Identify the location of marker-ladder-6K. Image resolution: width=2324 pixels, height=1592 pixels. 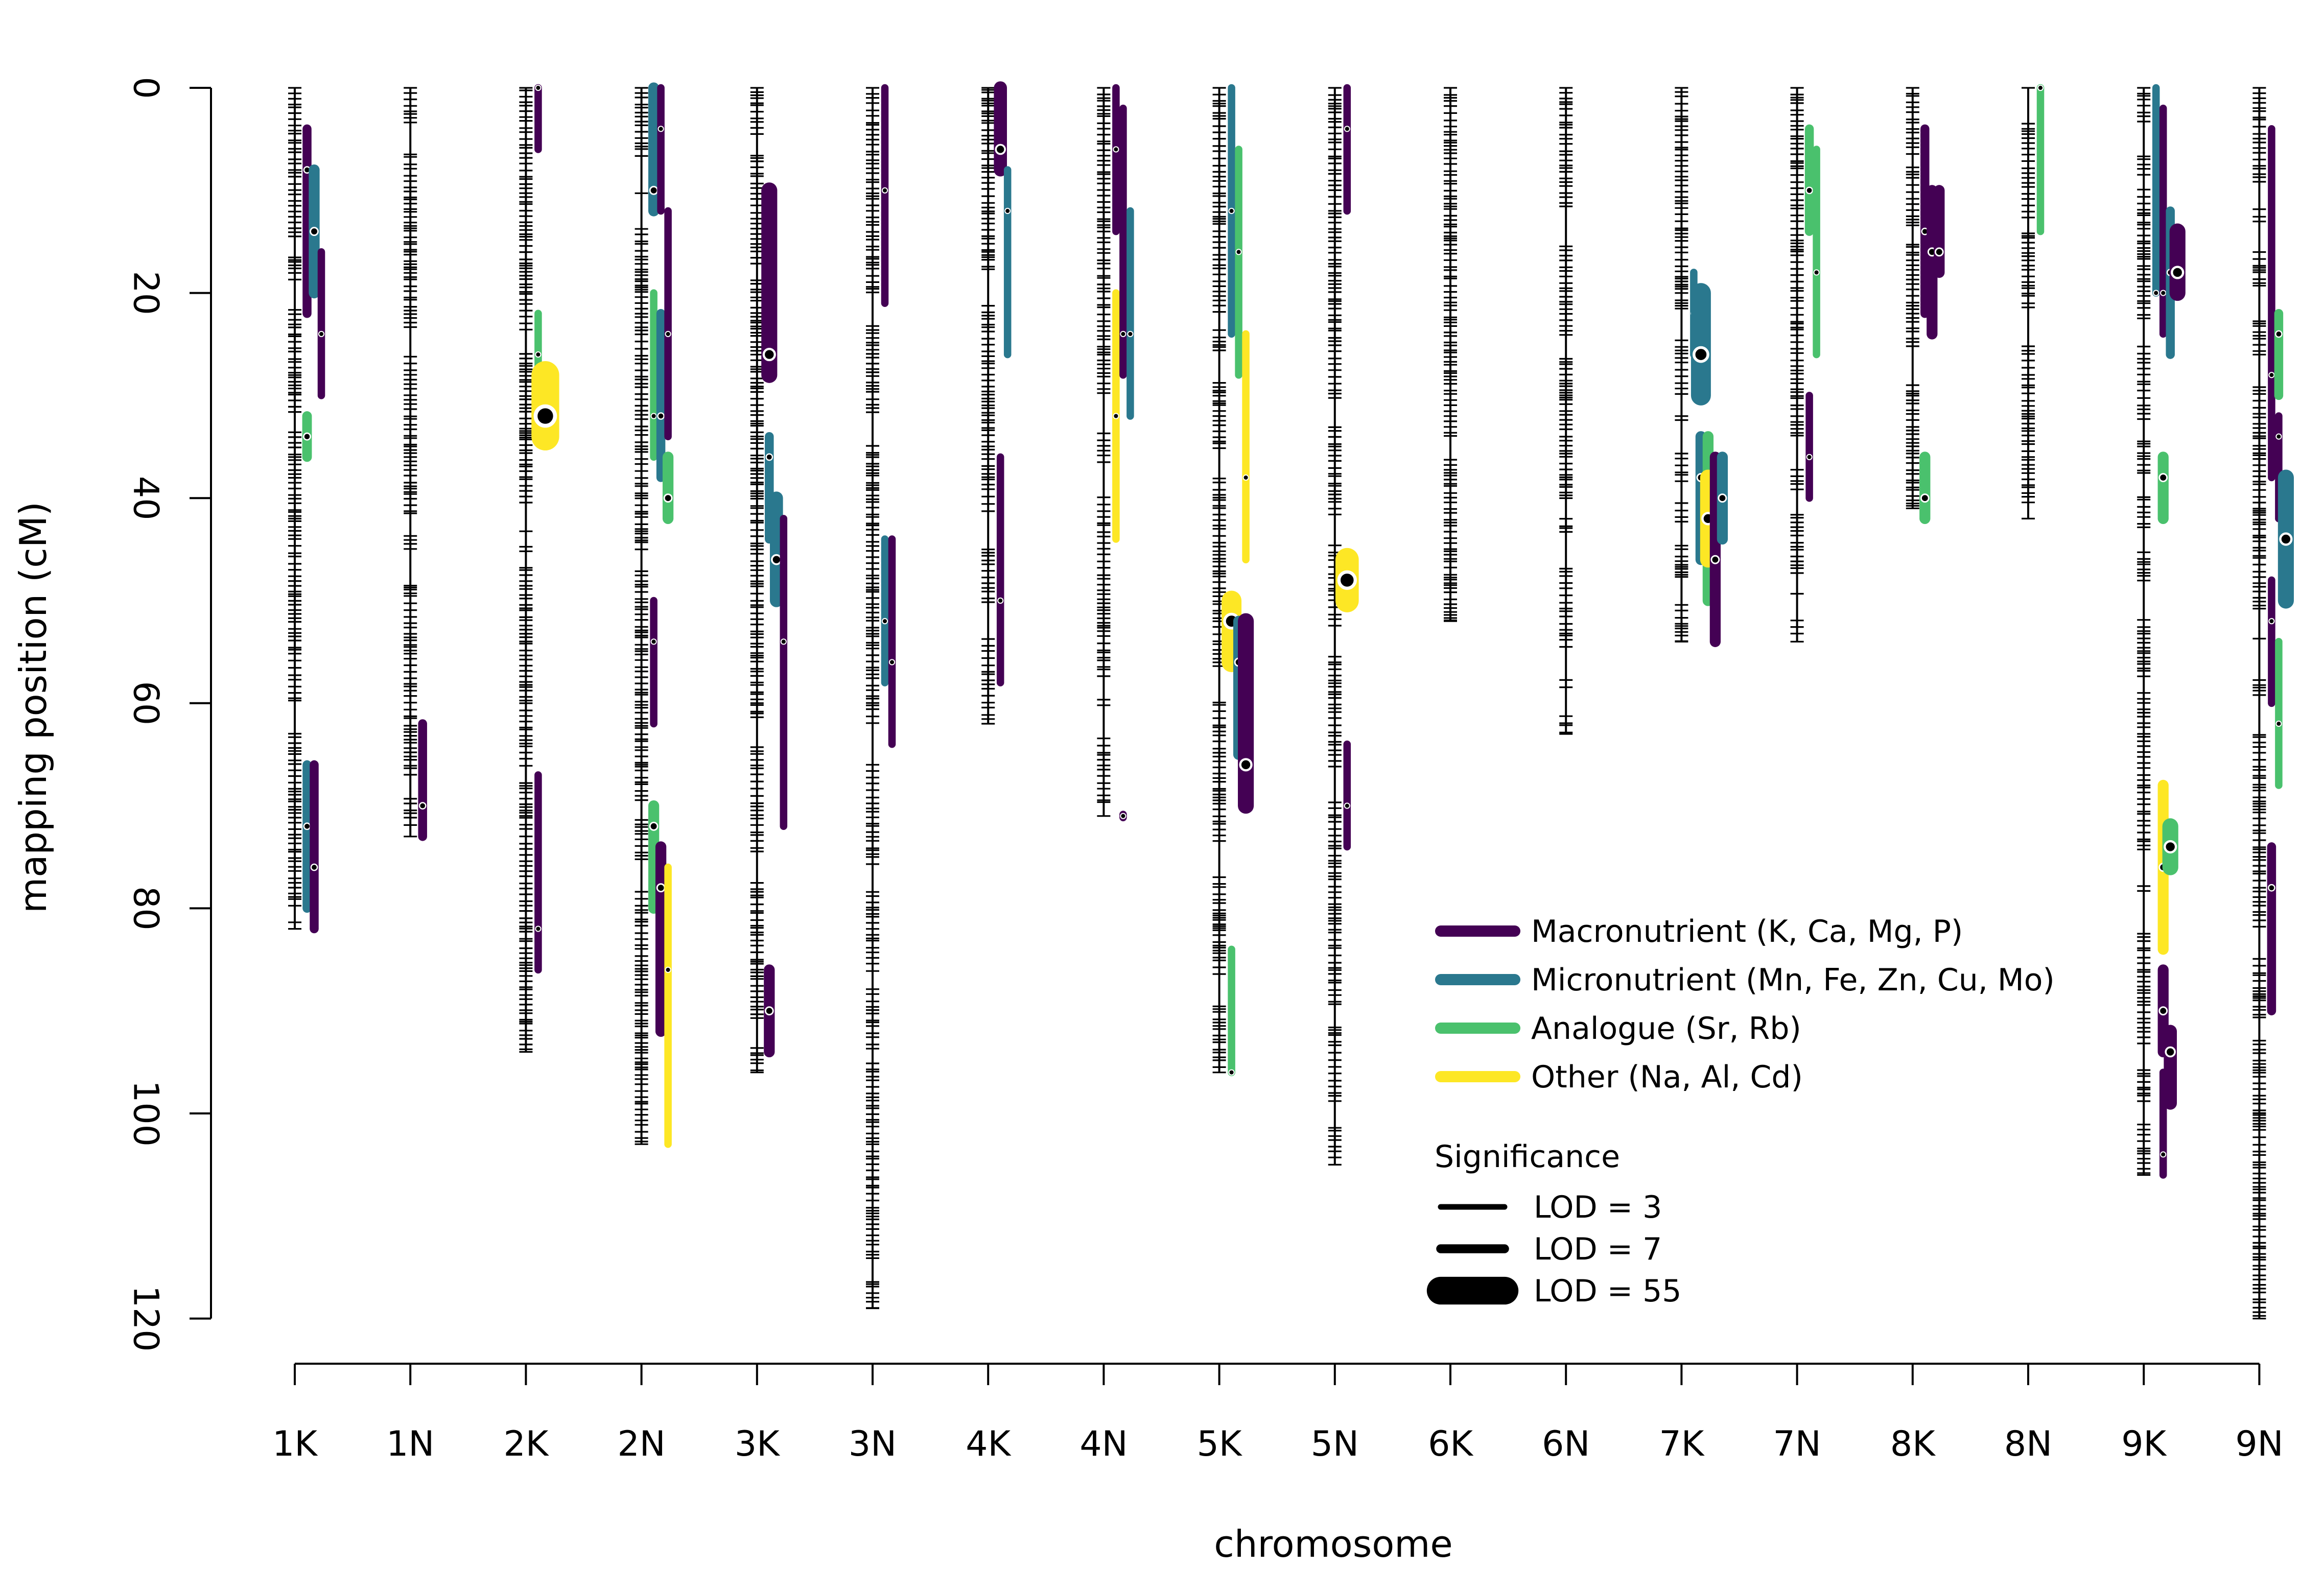
(1451, 354).